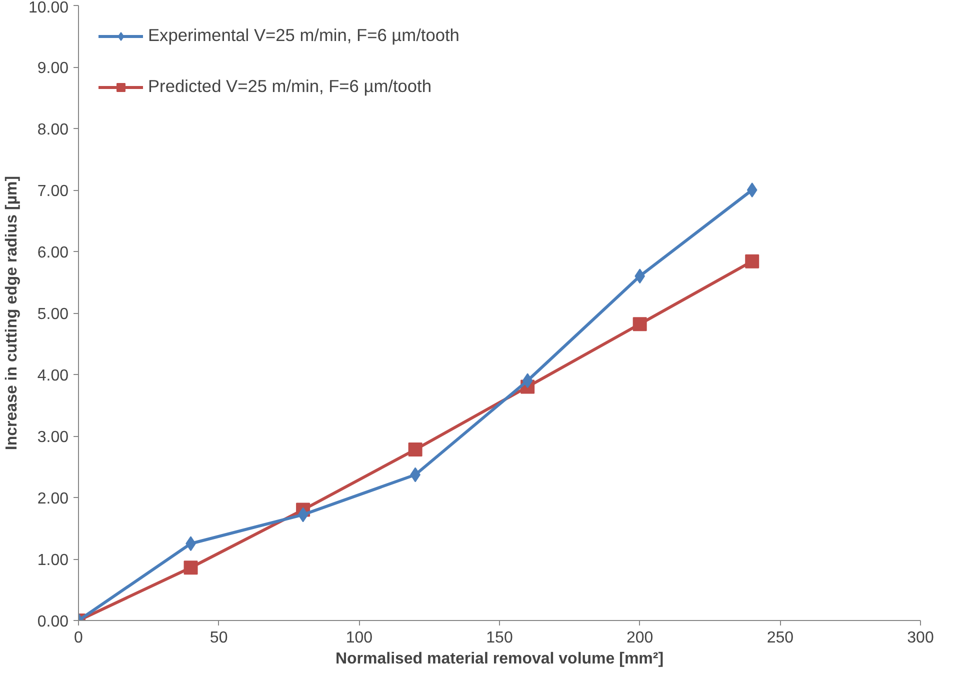 This screenshot has height=684, width=977. I want to click on legend-label: Experimental V=25 m/min, F=6 µm/tooth, so click(304, 35).